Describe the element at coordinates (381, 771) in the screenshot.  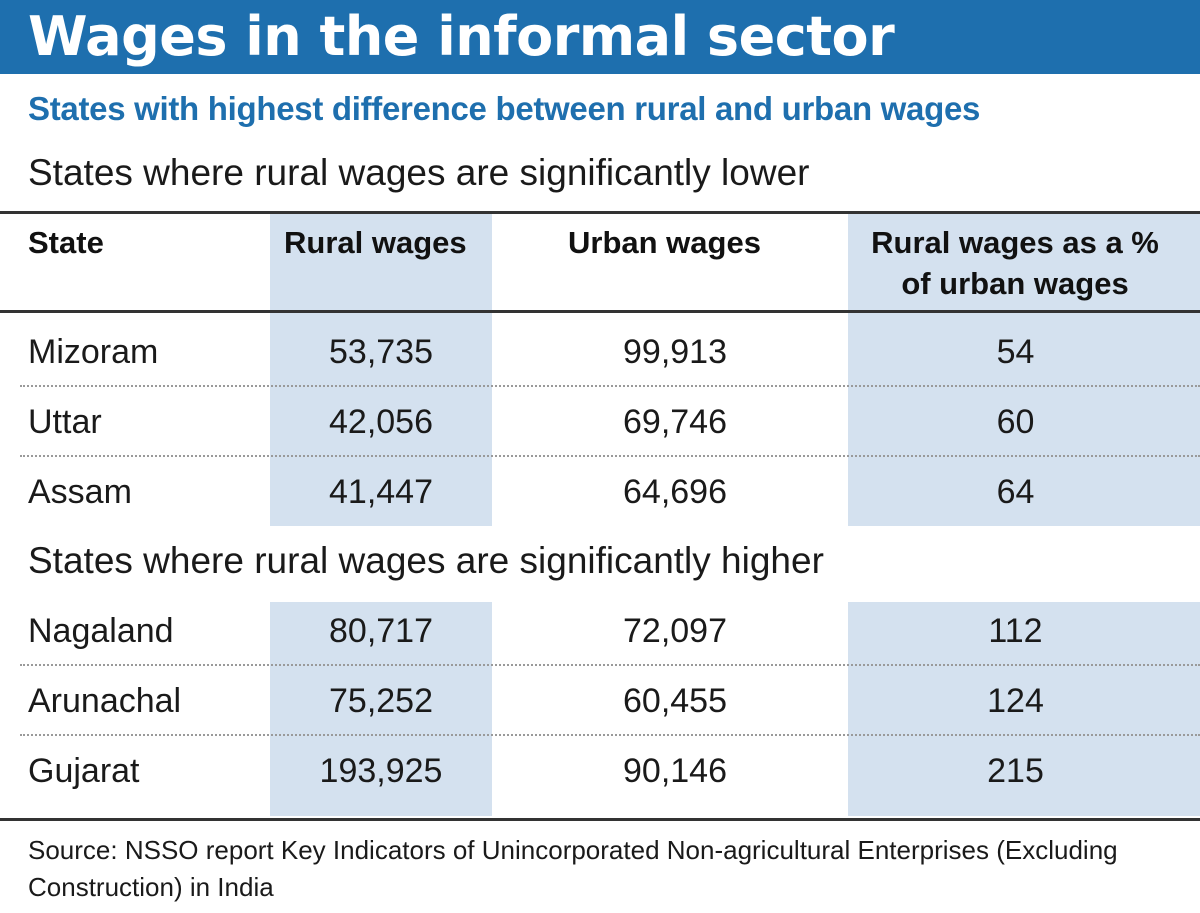
I see `rural-cell: 193,925` at that location.